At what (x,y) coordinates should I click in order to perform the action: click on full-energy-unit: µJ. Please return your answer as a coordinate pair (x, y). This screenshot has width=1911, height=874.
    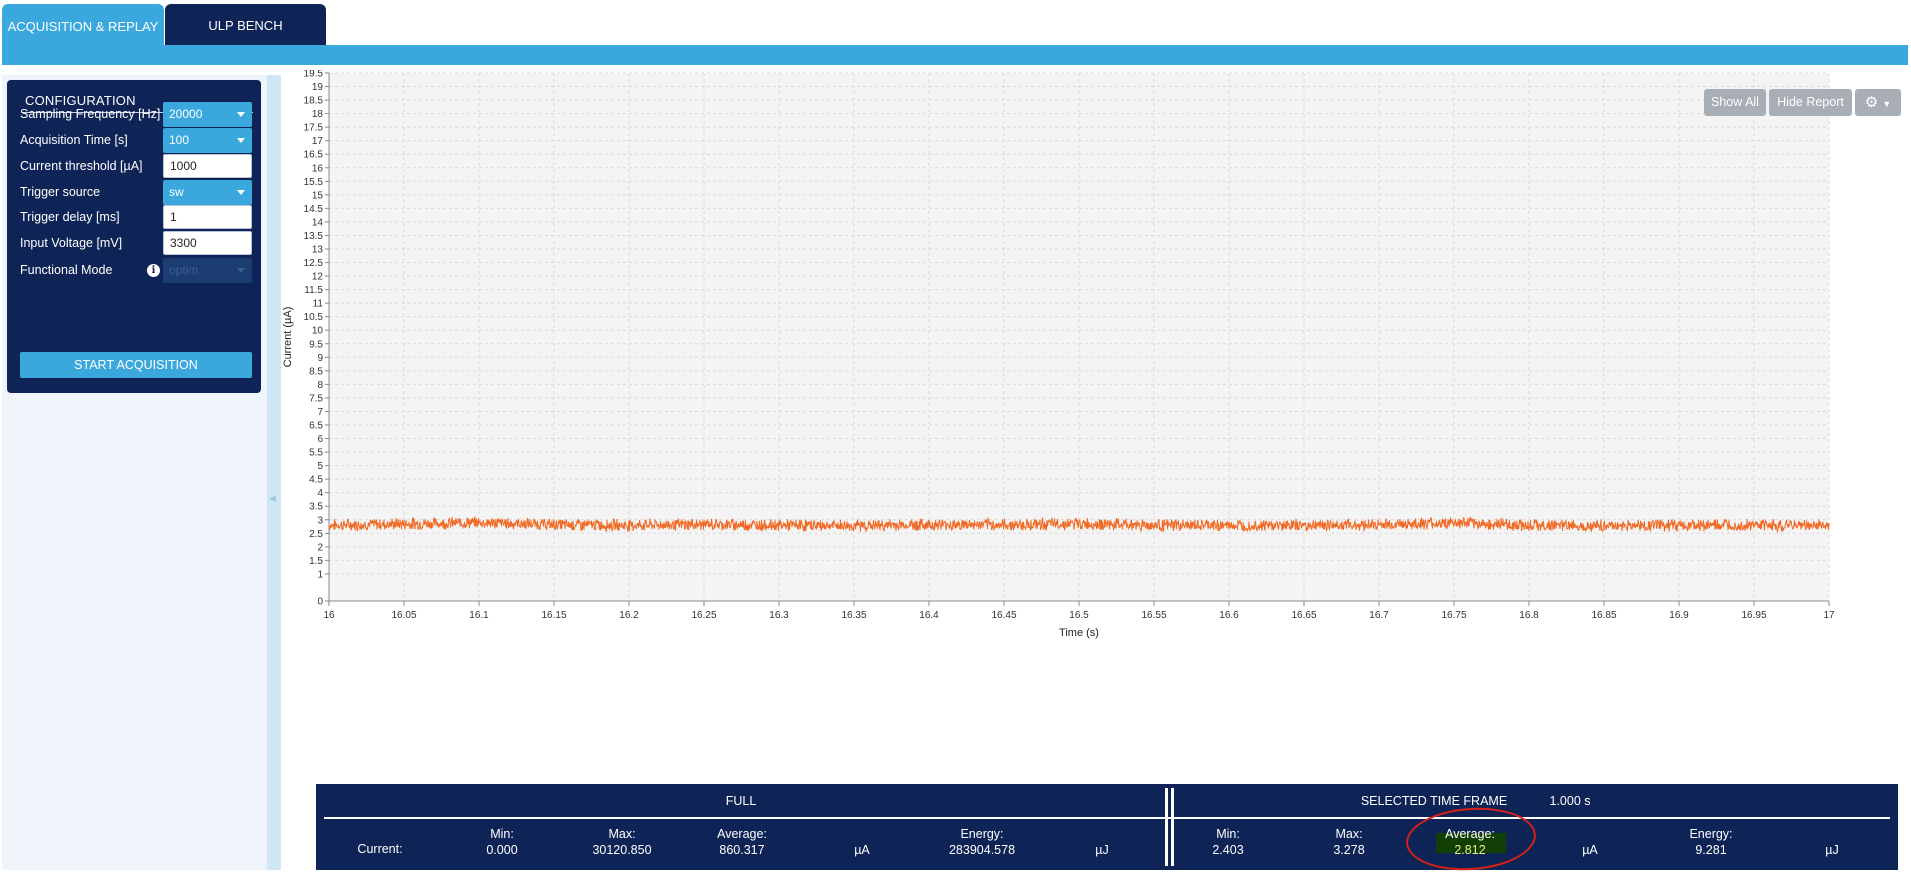
    Looking at the image, I should click on (1102, 850).